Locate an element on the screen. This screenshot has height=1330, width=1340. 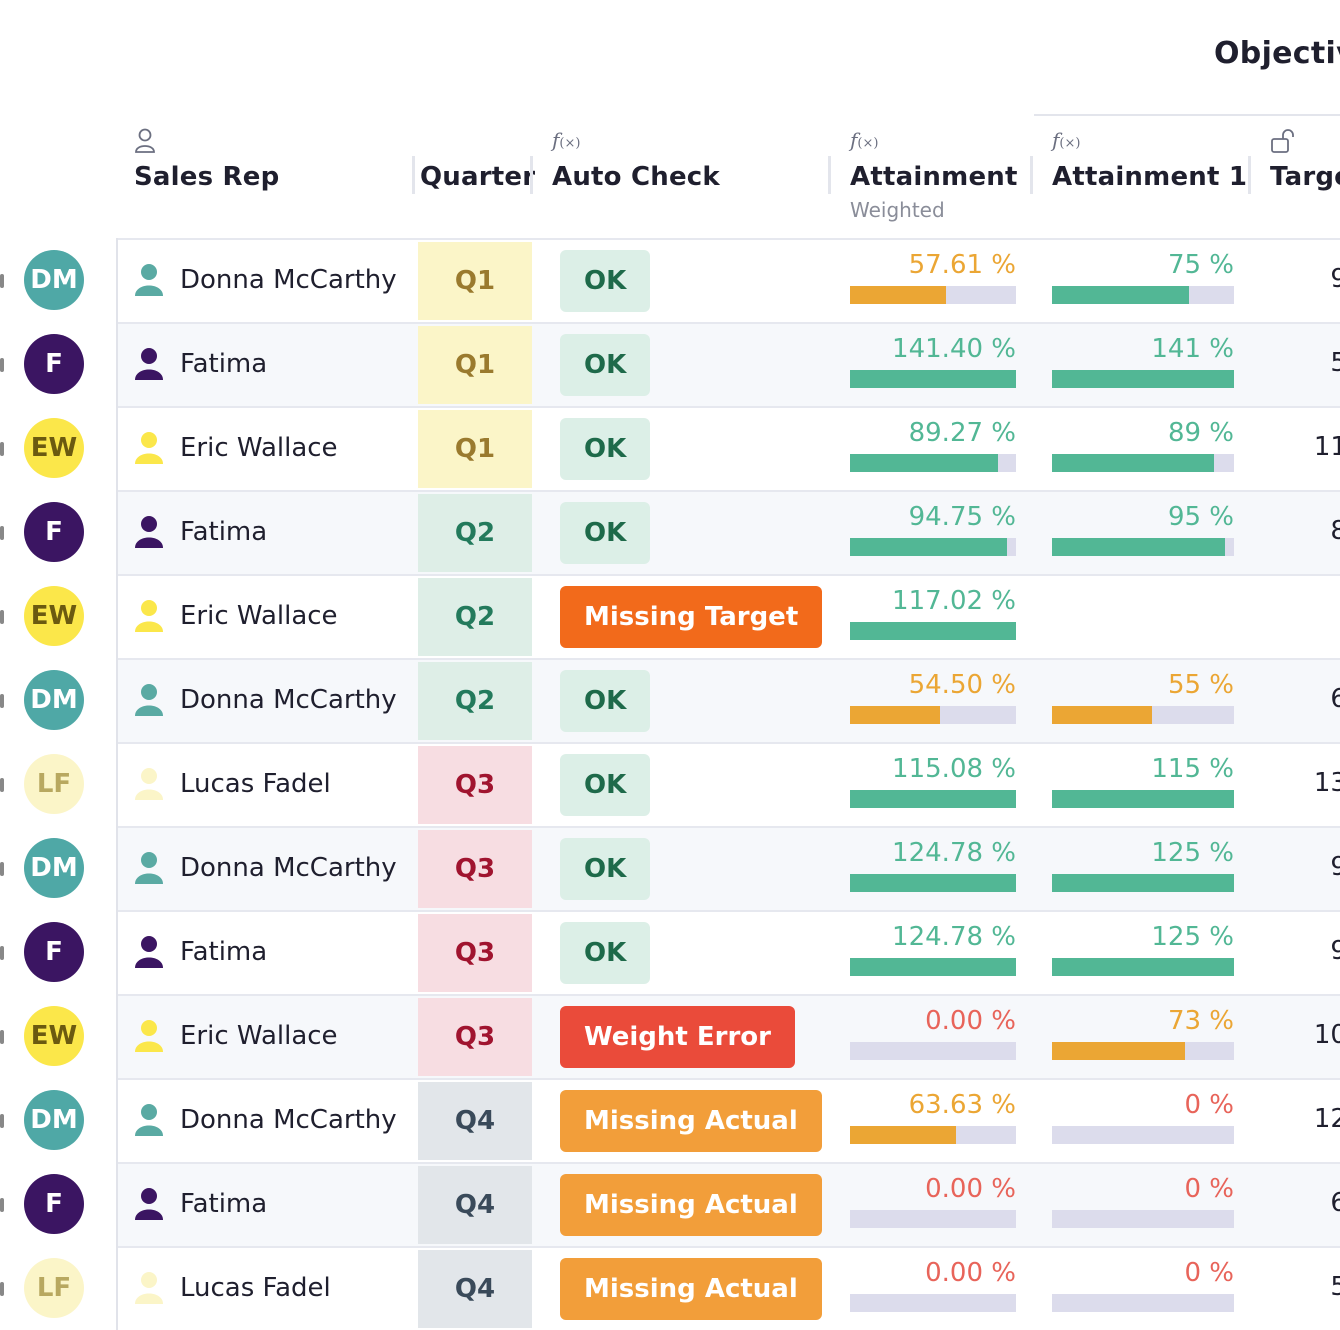
status-badge: Weight Error is located at coordinates (677, 1037).